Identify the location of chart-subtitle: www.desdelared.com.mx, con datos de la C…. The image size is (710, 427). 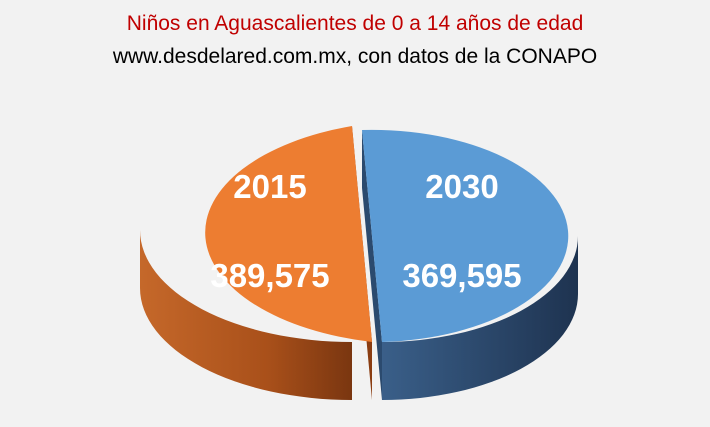
(355, 56).